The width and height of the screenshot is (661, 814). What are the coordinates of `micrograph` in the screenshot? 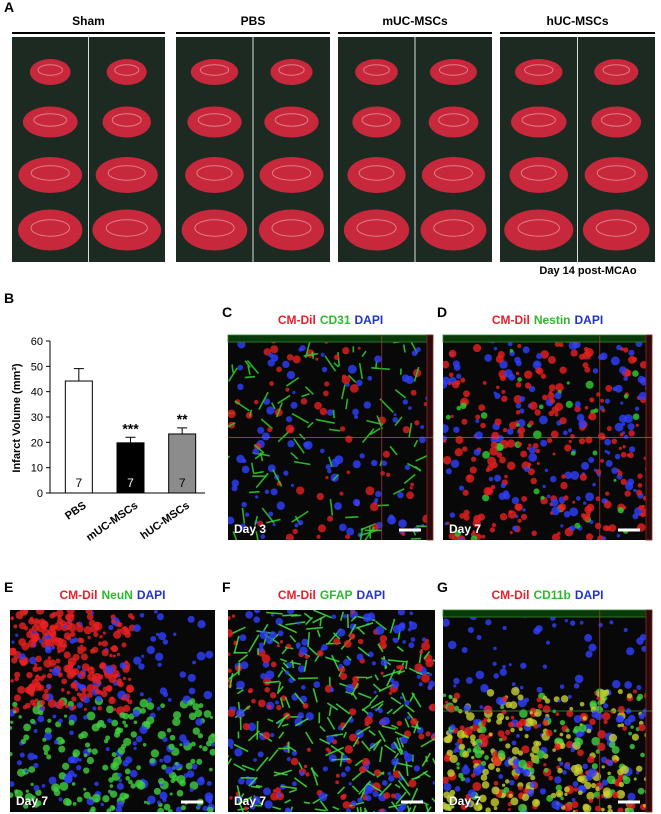 It's located at (331, 711).